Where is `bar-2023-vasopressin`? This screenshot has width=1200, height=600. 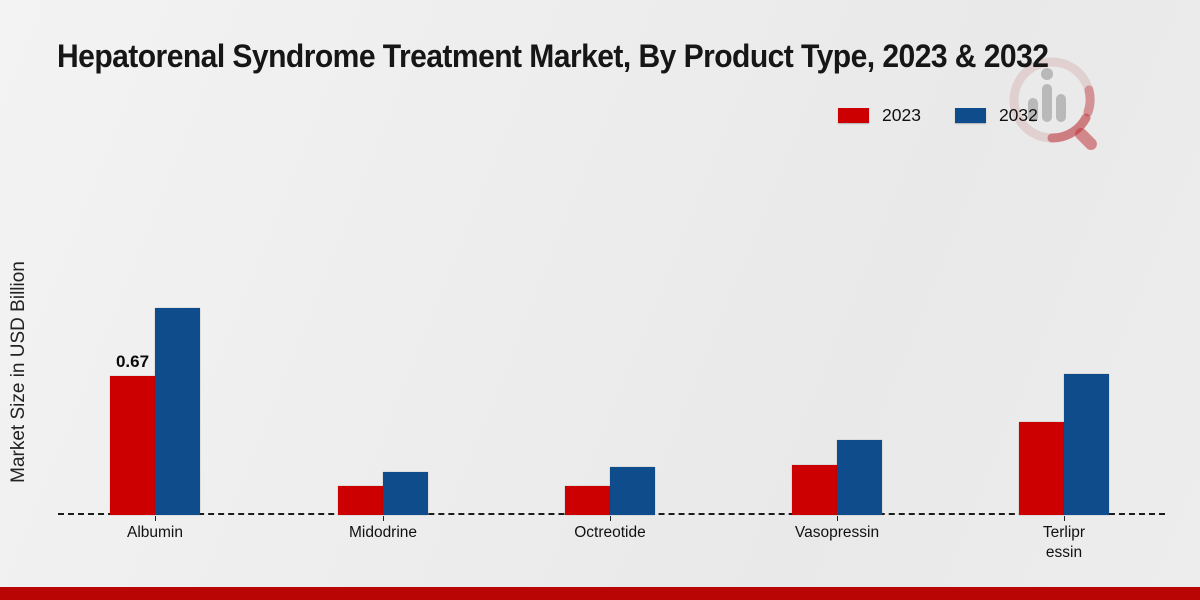 bar-2023-vasopressin is located at coordinates (814, 490).